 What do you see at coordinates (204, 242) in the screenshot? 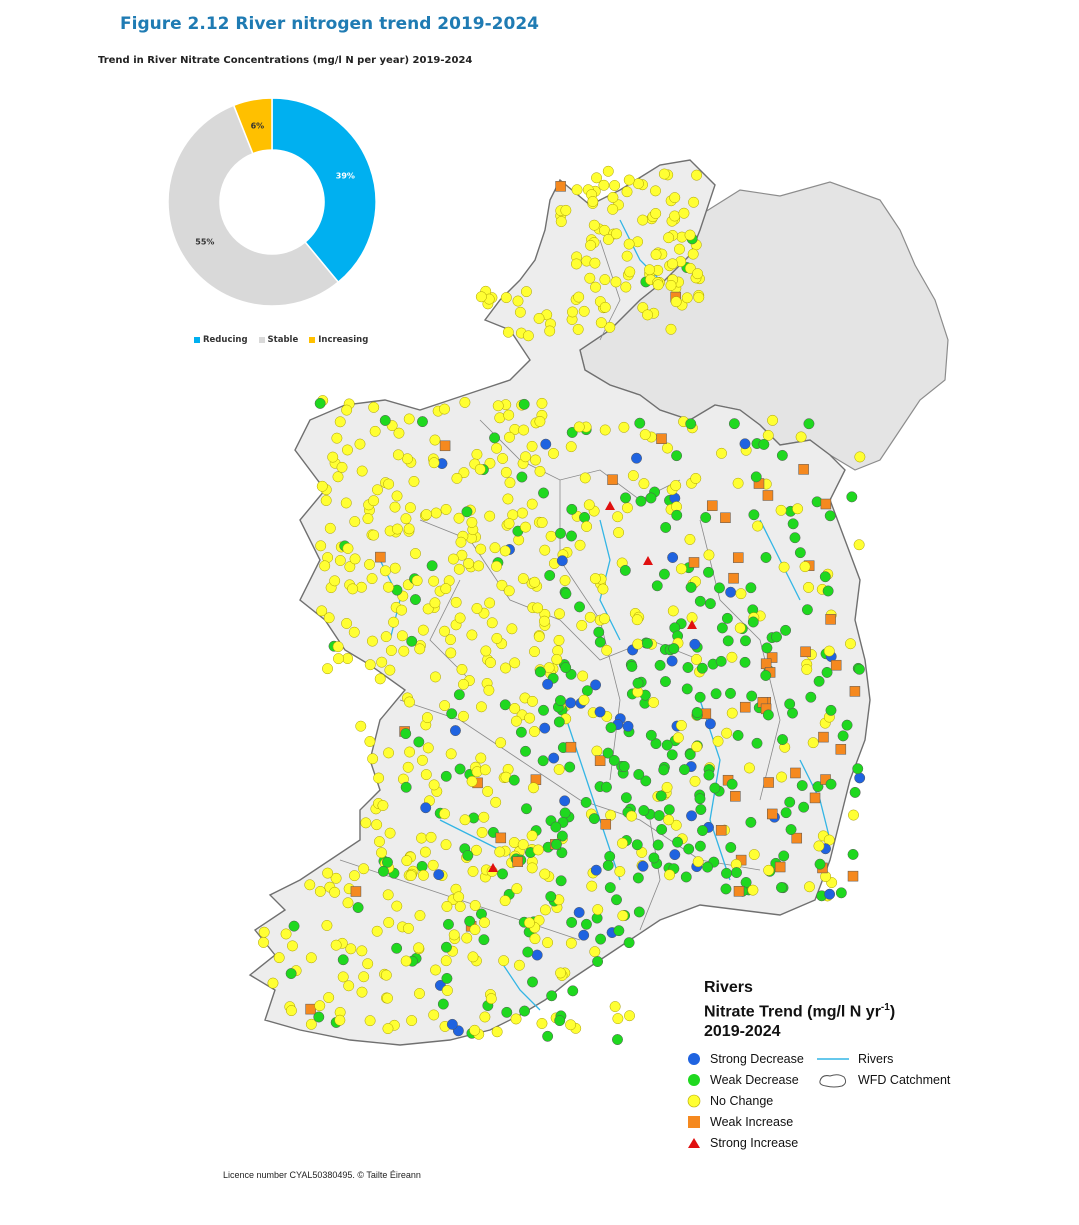
I see `pie-data-label: 55%` at bounding box center [204, 242].